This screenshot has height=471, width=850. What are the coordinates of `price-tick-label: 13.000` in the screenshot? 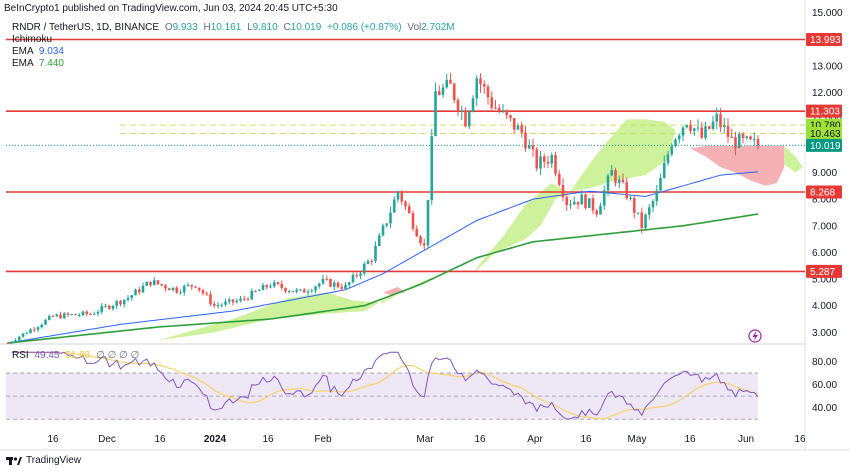 It's located at (827, 66).